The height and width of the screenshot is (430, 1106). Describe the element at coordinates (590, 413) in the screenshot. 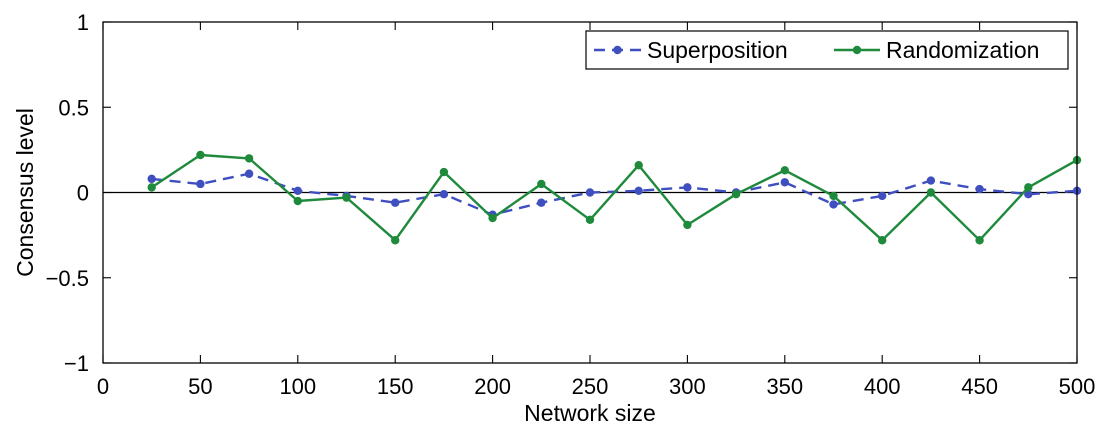

I see `x-axis-label: Network size` at that location.